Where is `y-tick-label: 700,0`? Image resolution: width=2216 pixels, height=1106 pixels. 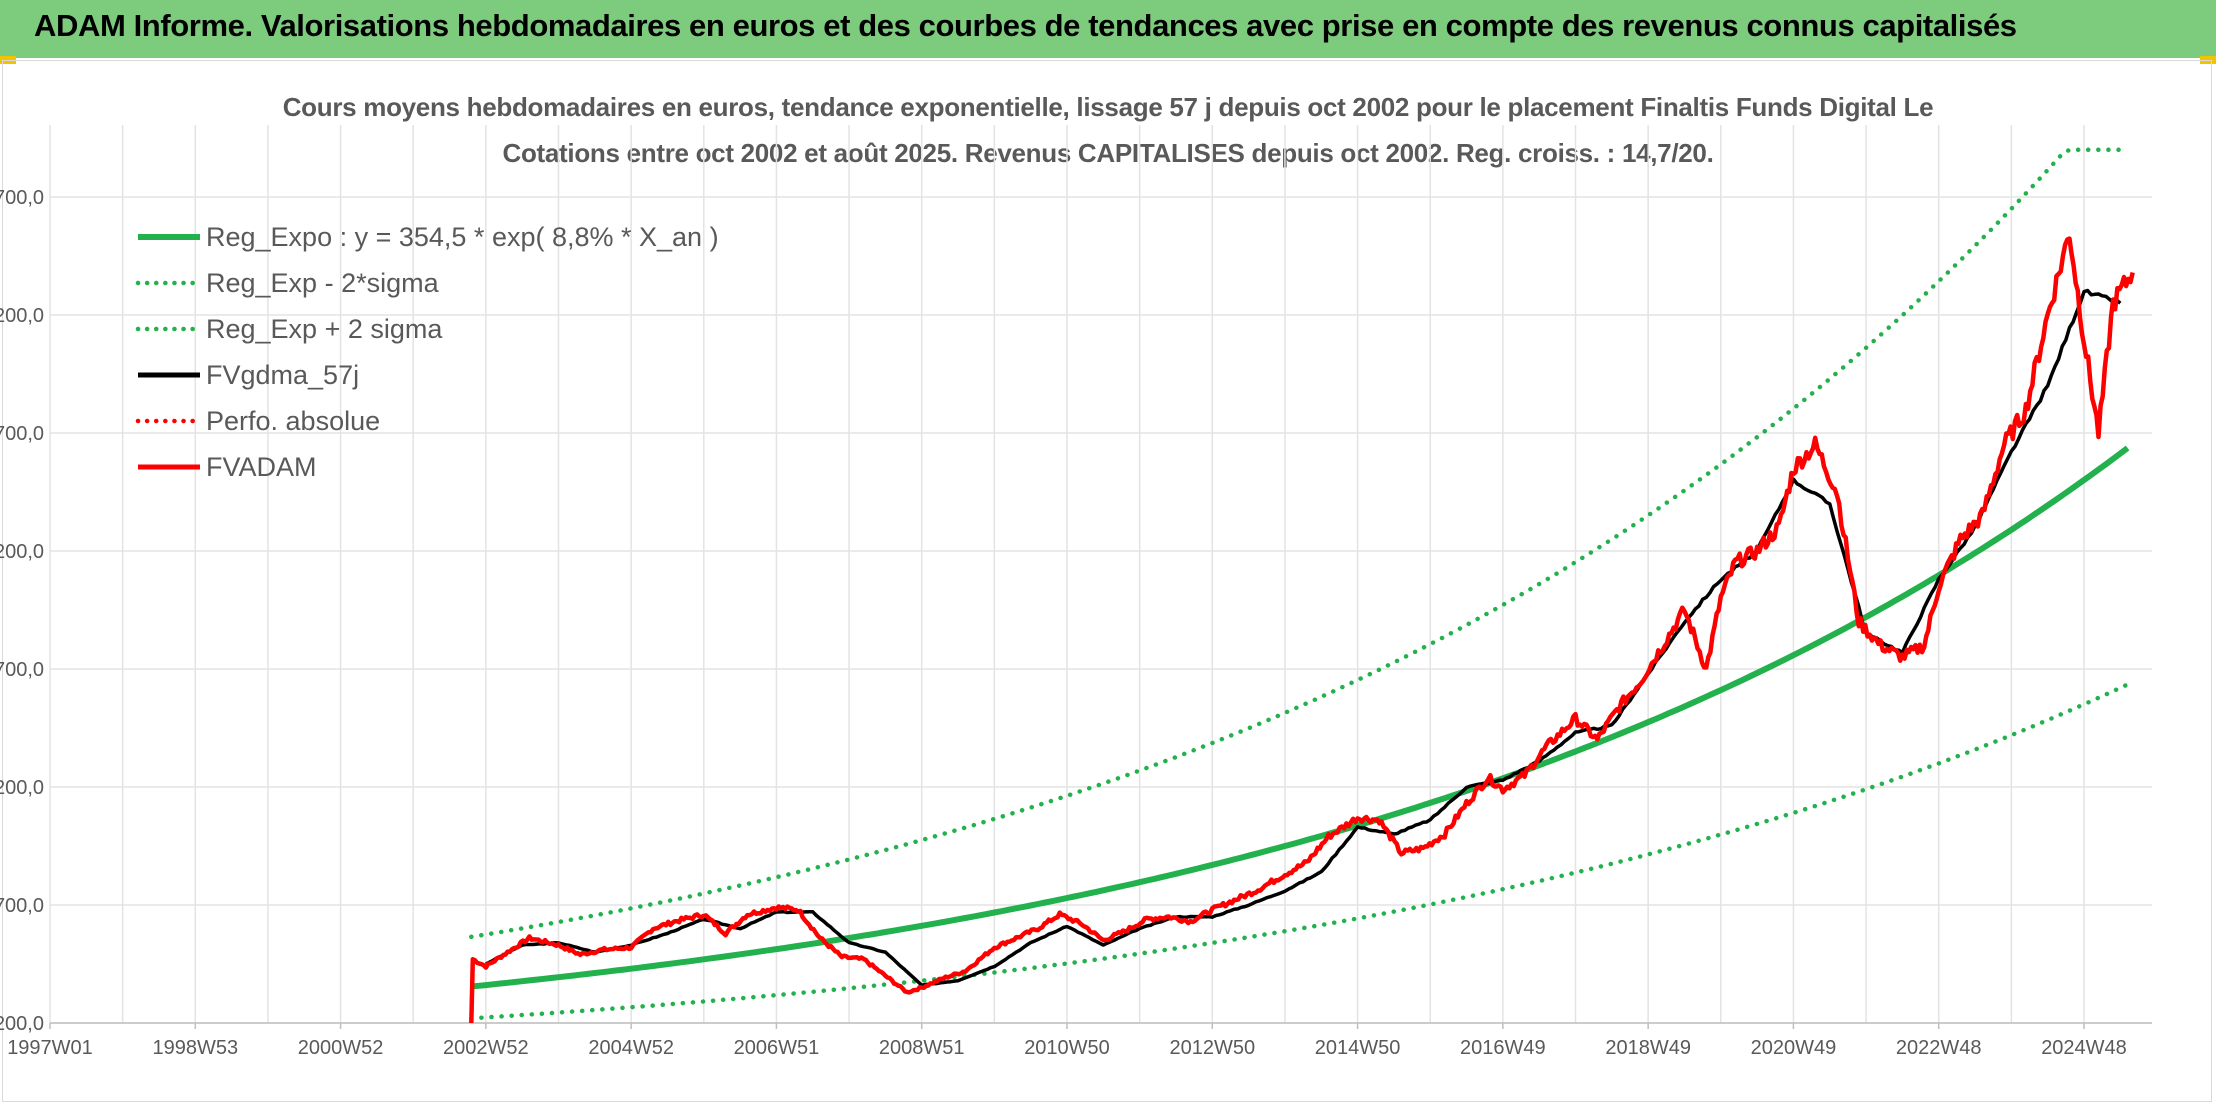
y-tick-label: 700,0 is located at coordinates (22, 906).